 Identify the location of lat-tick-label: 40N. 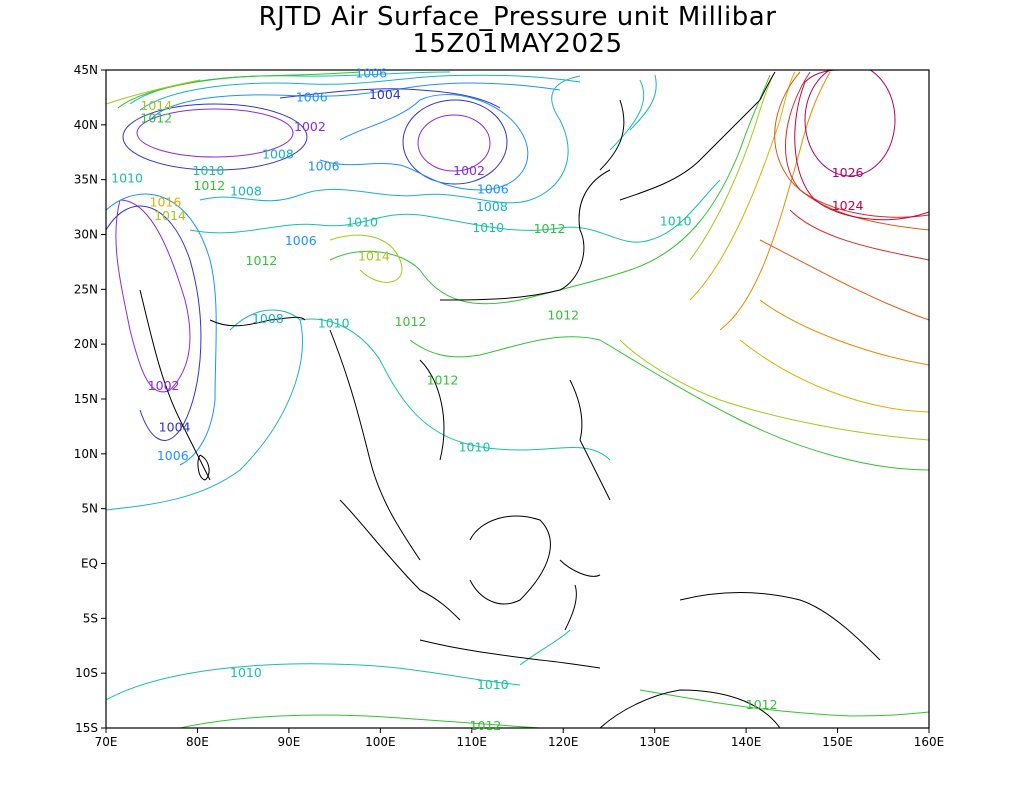
(86, 125).